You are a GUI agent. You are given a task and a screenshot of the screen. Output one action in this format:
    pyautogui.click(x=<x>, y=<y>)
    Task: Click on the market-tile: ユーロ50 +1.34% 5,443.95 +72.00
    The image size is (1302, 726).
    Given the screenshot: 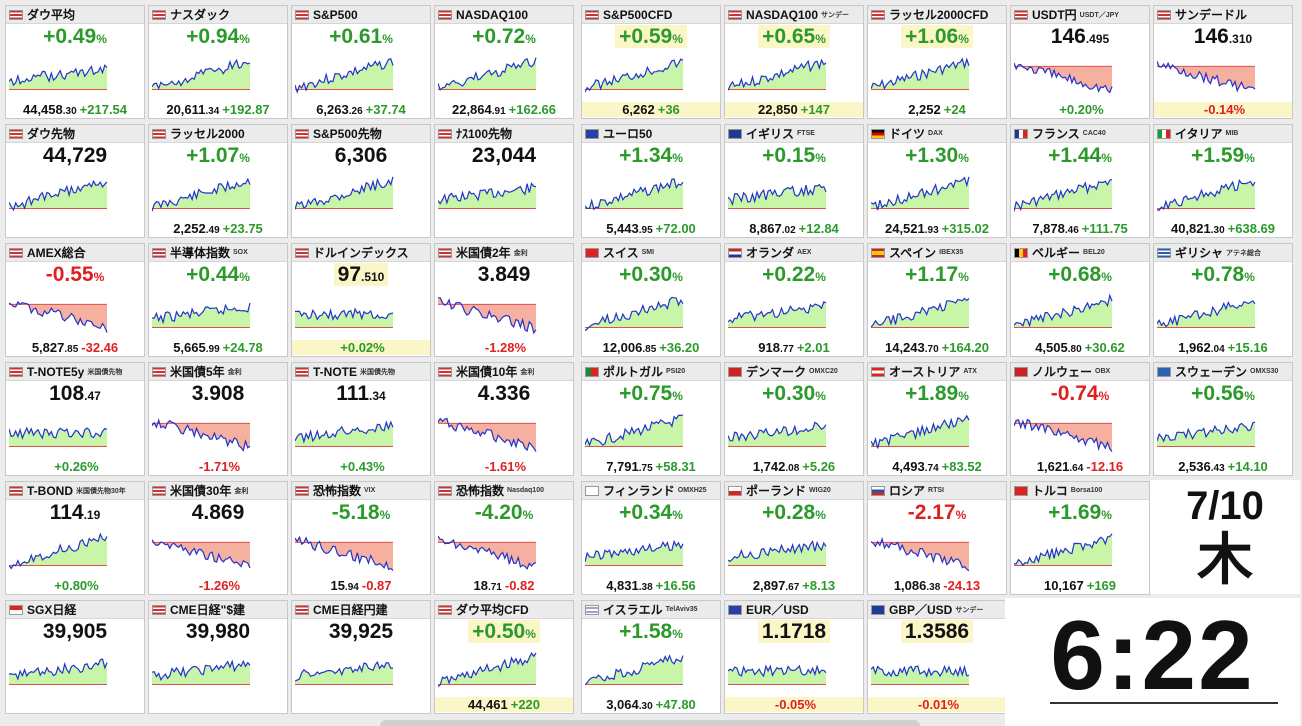 What is the action you would take?
    pyautogui.click(x=651, y=181)
    